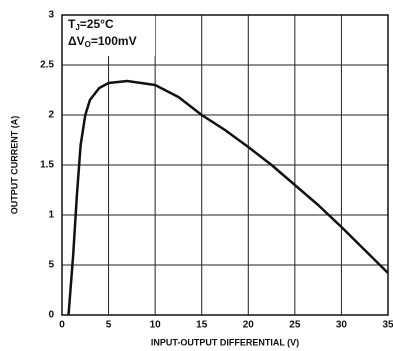 Image resolution: width=393 pixels, height=351 pixels. Describe the element at coordinates (51, 15) in the screenshot. I see `y-tick-label: 3` at that location.